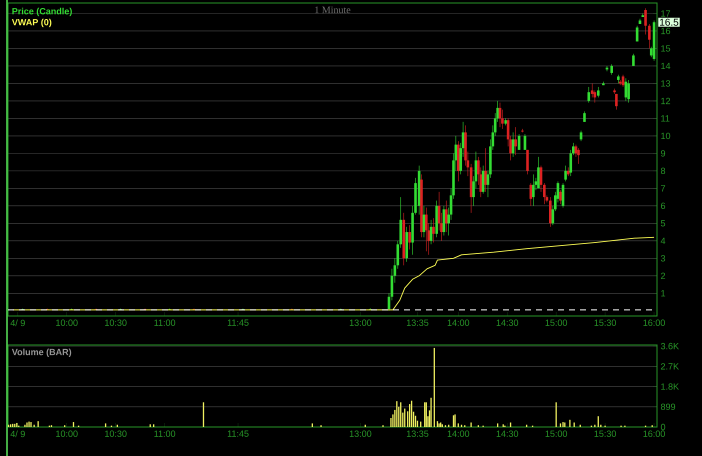 The width and height of the screenshot is (702, 456). Describe the element at coordinates (663, 223) in the screenshot. I see `y-tick-label: 5` at that location.